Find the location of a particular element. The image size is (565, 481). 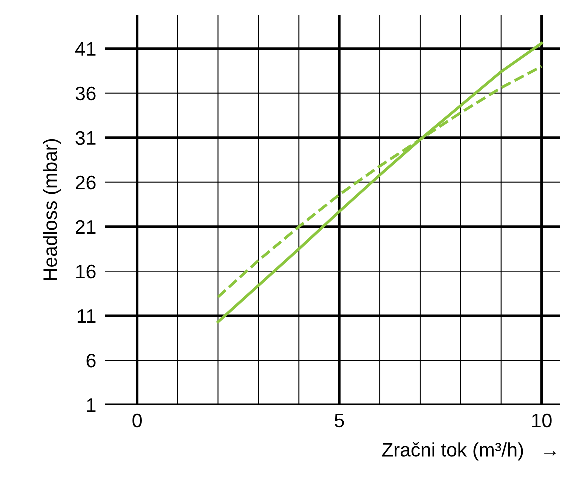

y-tick-label: 36 is located at coordinates (86, 93).